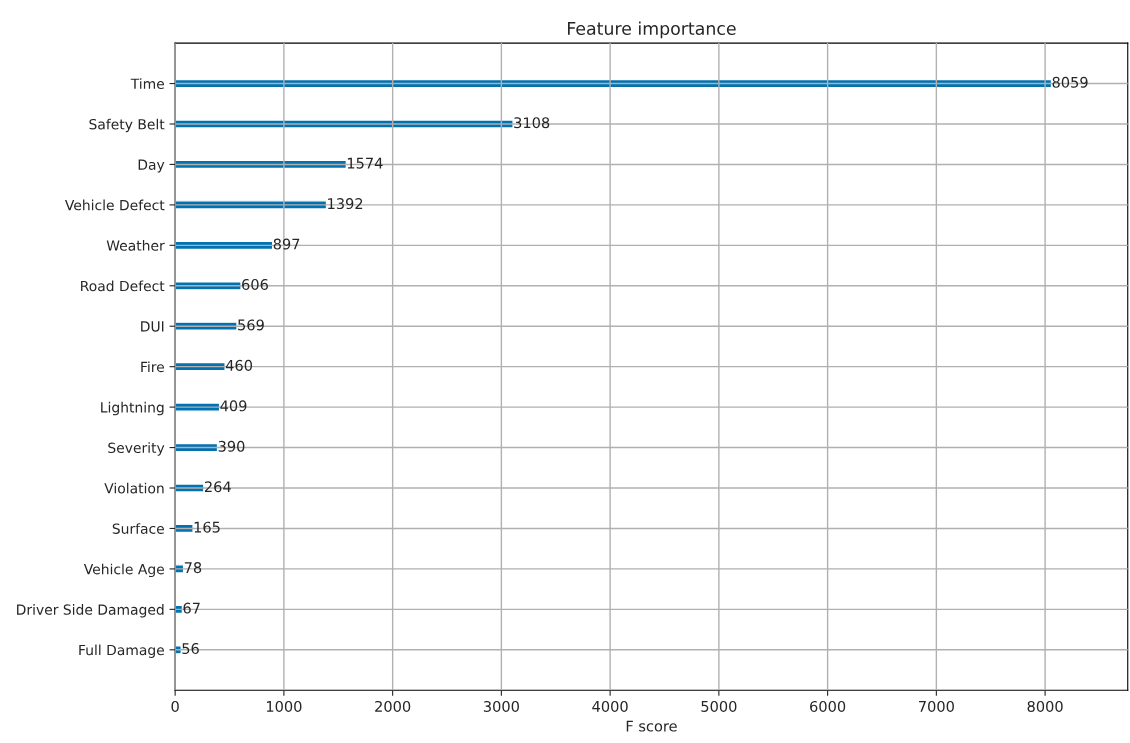 This screenshot has width=1130, height=743. What do you see at coordinates (151, 166) in the screenshot?
I see `y-tick-label: Day` at bounding box center [151, 166].